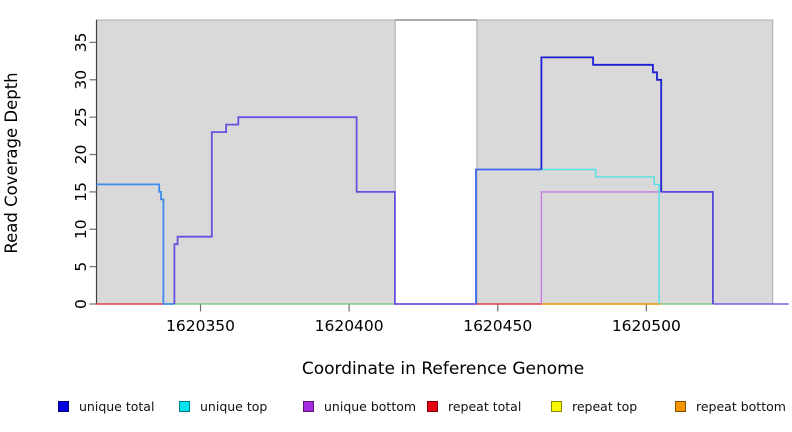 This screenshot has height=432, width=792. I want to click on y-tick-label: 35, so click(81, 43).